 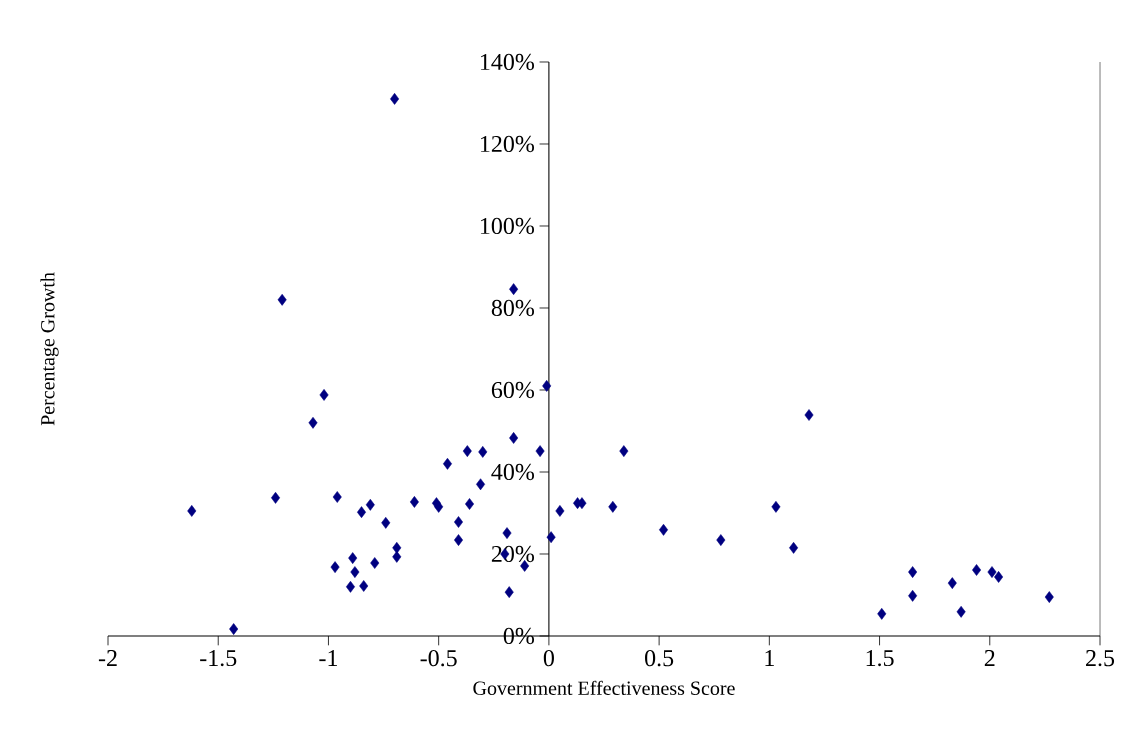 I want to click on y-tick-label: 0%, so click(x=519, y=636).